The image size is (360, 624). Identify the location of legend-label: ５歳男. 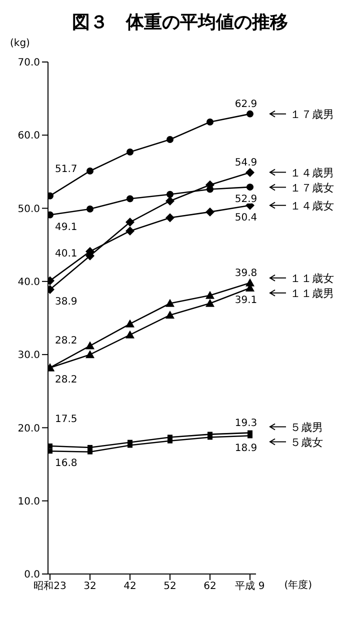
(306, 427).